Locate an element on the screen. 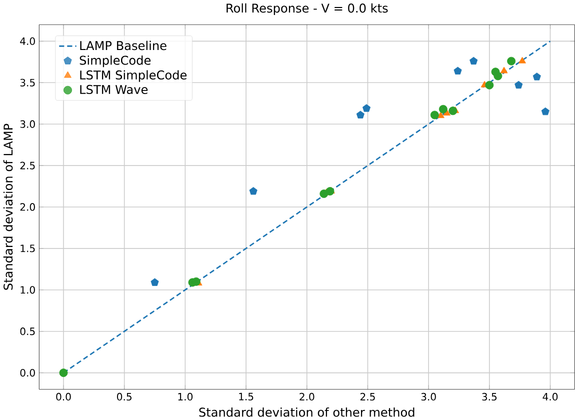 The image size is (575, 420). y-tick-label: 3.0 is located at coordinates (27, 124).